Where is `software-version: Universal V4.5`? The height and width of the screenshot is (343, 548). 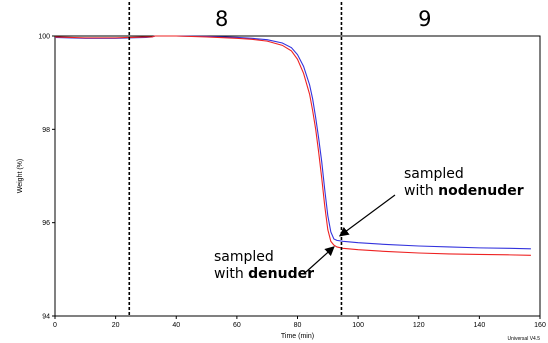 software-version: Universal V4.5 is located at coordinates (523, 339).